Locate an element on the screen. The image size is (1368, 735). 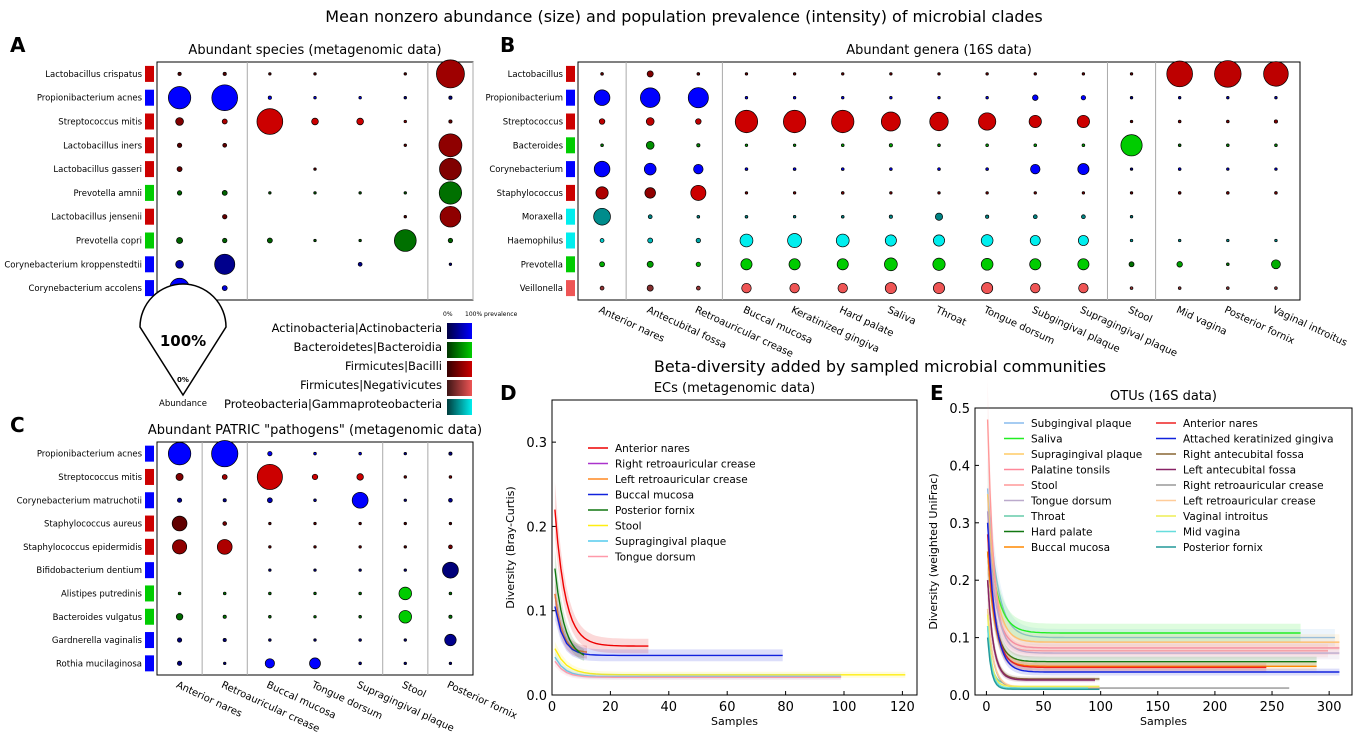
legend-label: Throat is located at coordinates (1047, 517).